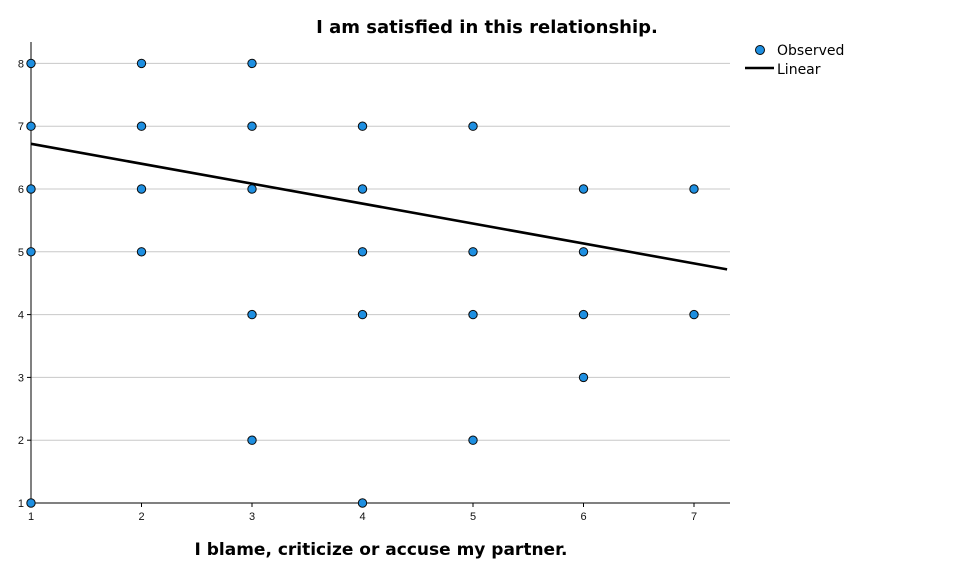 The width and height of the screenshot is (977, 575). Describe the element at coordinates (810, 51) in the screenshot. I see `legend-observed-label: Observed` at that location.